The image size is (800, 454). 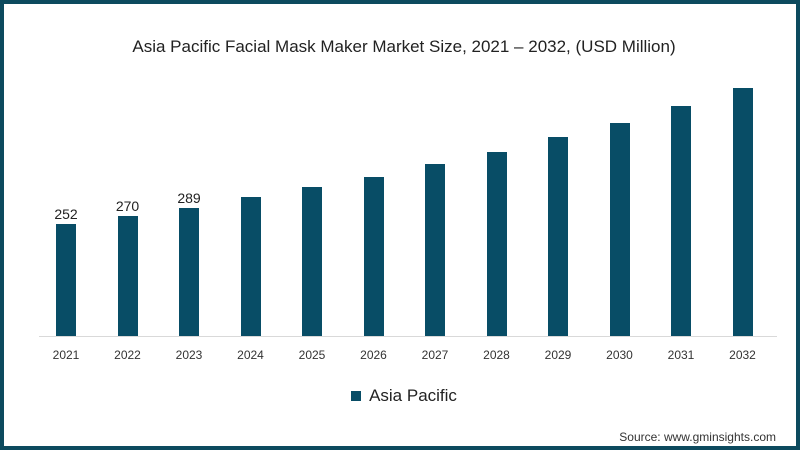 I want to click on bar-2029, so click(x=558, y=236).